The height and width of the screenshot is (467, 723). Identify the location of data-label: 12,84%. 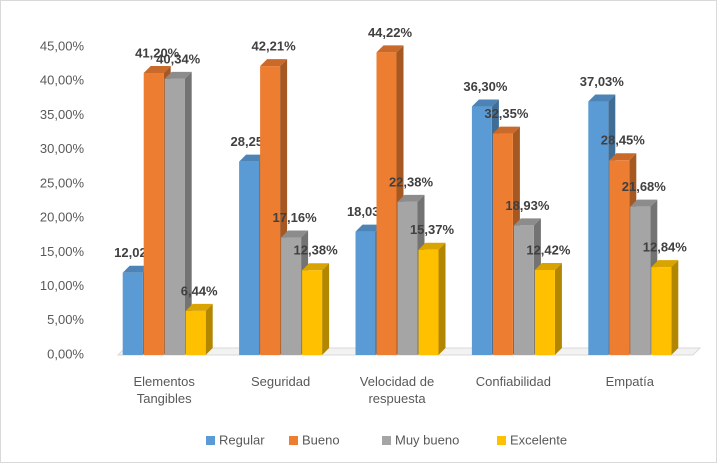
(665, 247).